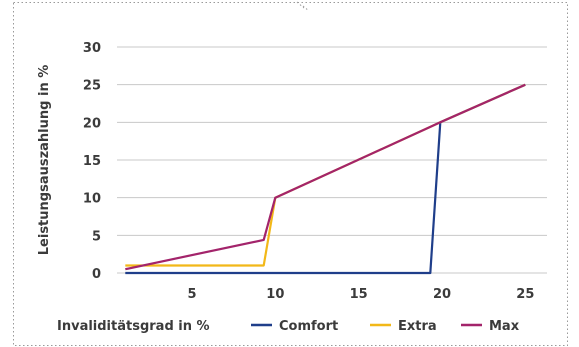 This screenshot has height=347, width=579. What do you see at coordinates (385, 326) in the screenshot?
I see `legend: Comfort Extra Max` at bounding box center [385, 326].